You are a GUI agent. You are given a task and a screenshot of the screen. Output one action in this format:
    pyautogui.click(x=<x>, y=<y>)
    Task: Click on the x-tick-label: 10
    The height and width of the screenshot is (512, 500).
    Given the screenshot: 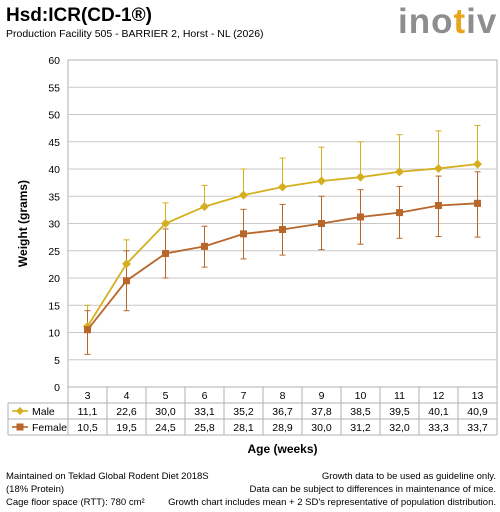 What is the action you would take?
    pyautogui.click(x=361, y=396)
    